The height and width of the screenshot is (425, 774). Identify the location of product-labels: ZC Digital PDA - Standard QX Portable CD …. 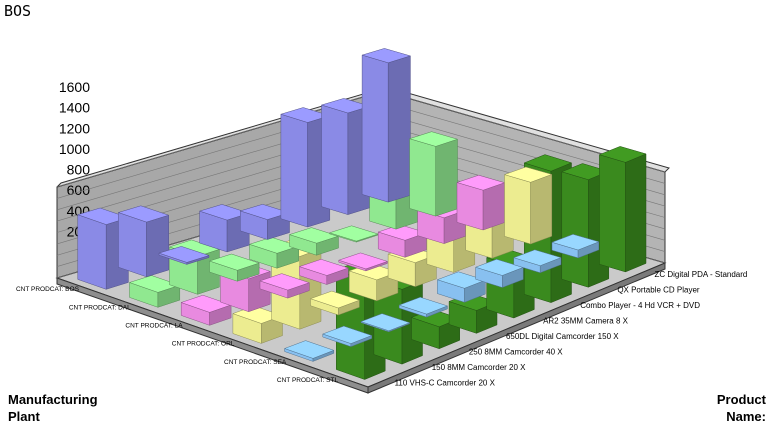
(571, 329).